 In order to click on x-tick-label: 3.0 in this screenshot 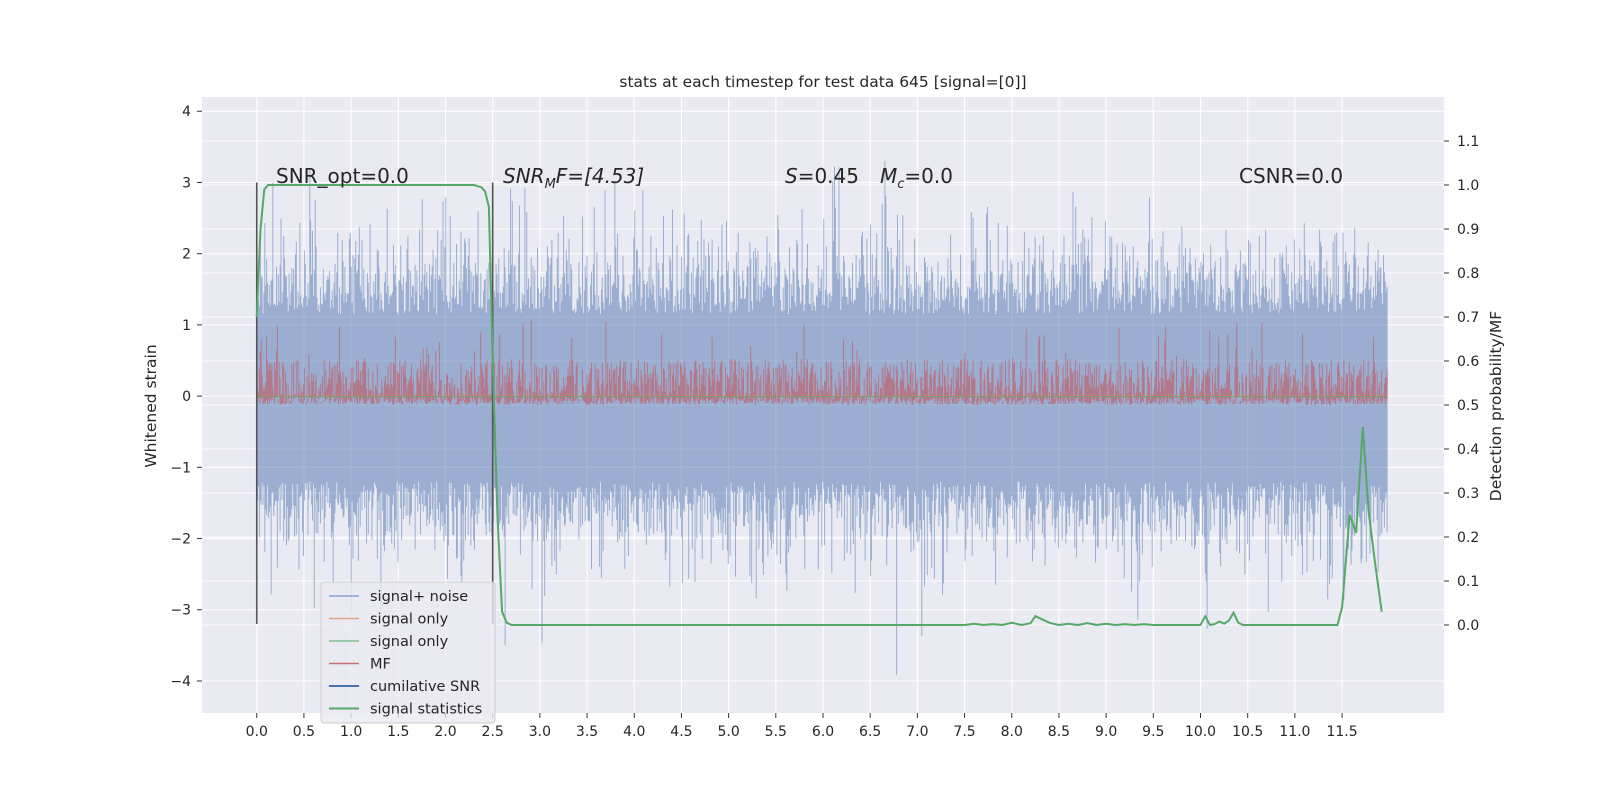, I will do `click(540, 732)`.